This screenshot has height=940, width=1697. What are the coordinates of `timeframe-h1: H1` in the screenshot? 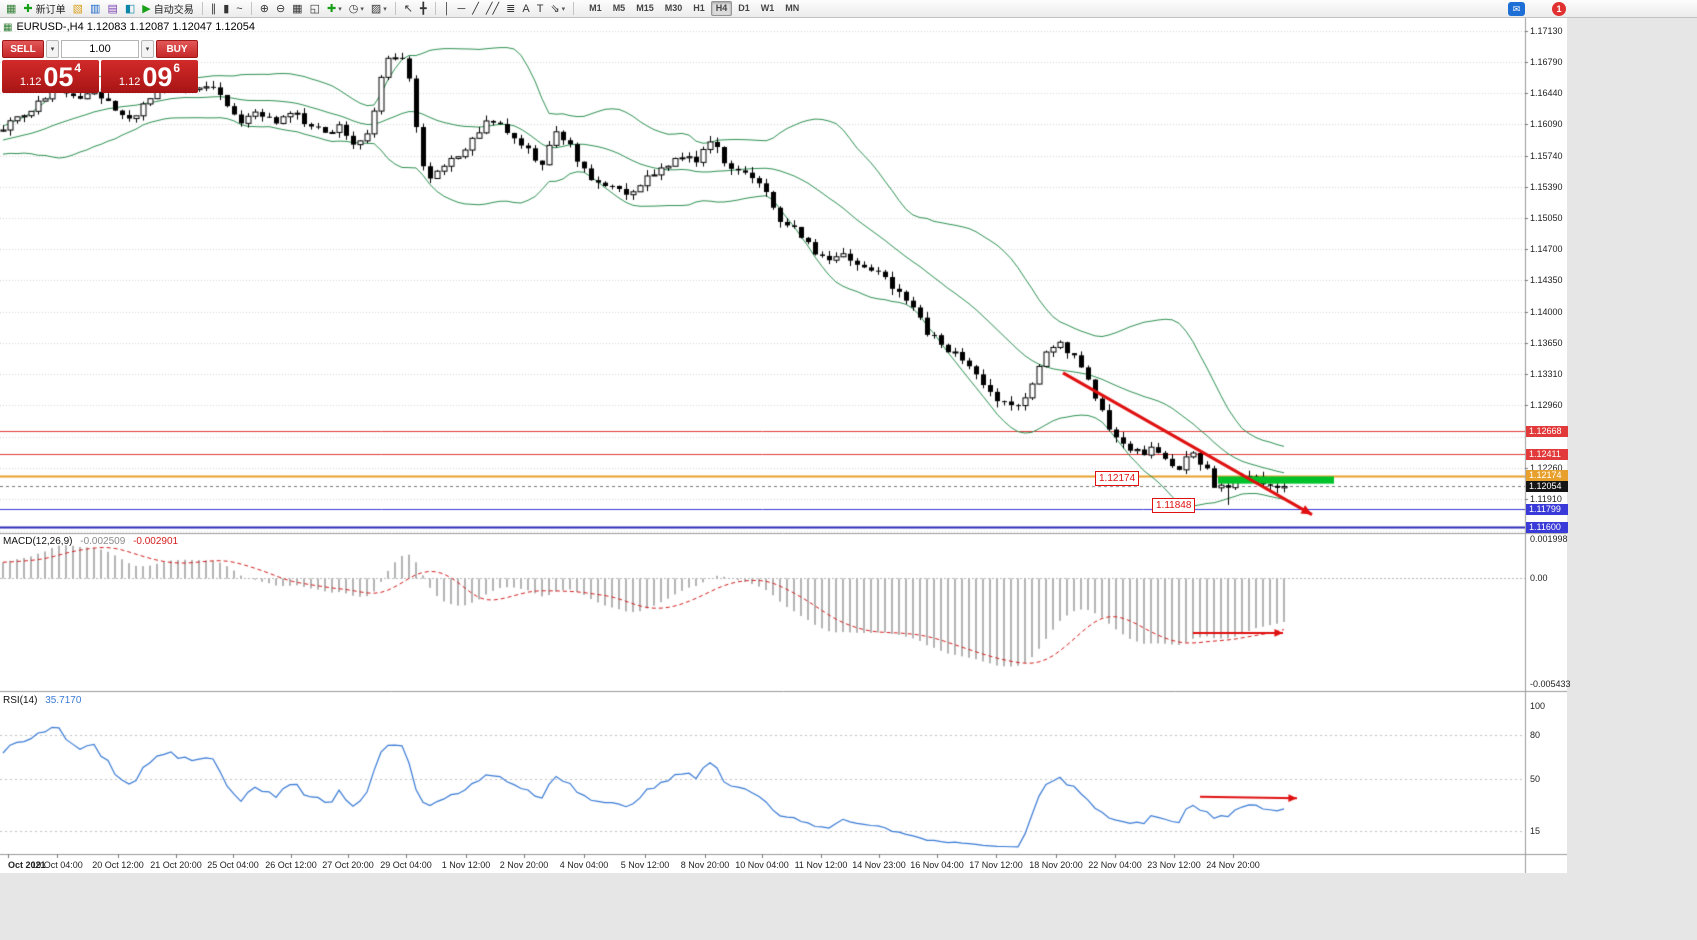 It's located at (699, 8).